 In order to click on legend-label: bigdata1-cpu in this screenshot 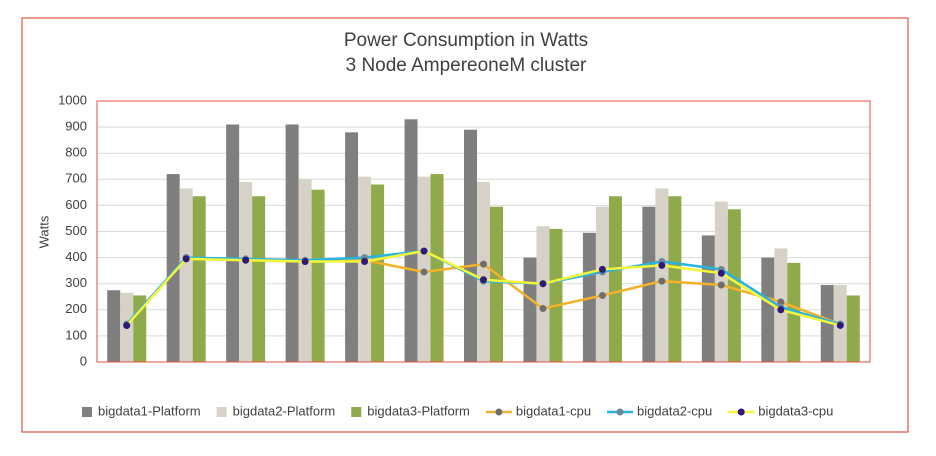, I will do `click(553, 410)`.